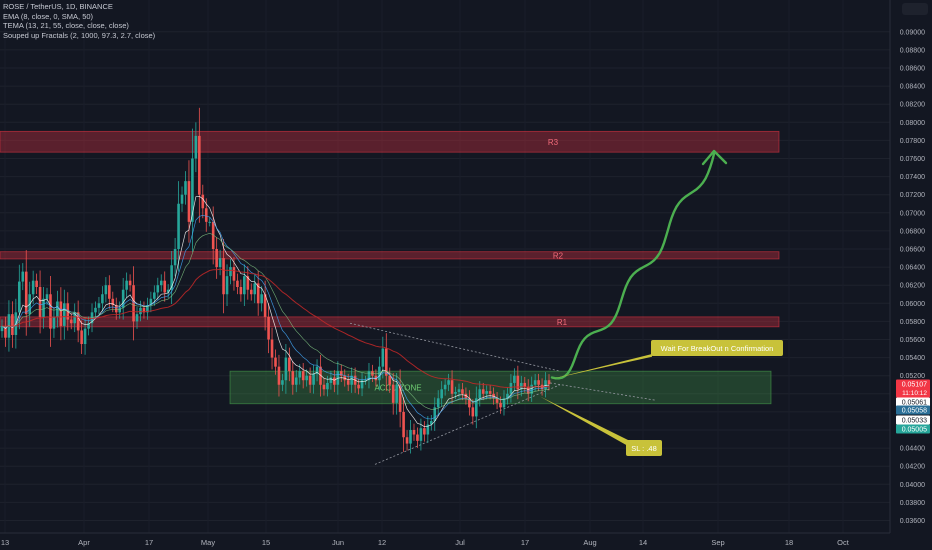  I want to click on y-tick-label: 0.06600, so click(912, 250).